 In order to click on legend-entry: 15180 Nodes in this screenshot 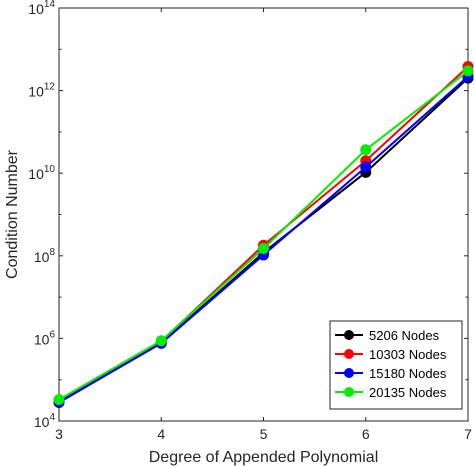, I will do `click(391, 373)`.